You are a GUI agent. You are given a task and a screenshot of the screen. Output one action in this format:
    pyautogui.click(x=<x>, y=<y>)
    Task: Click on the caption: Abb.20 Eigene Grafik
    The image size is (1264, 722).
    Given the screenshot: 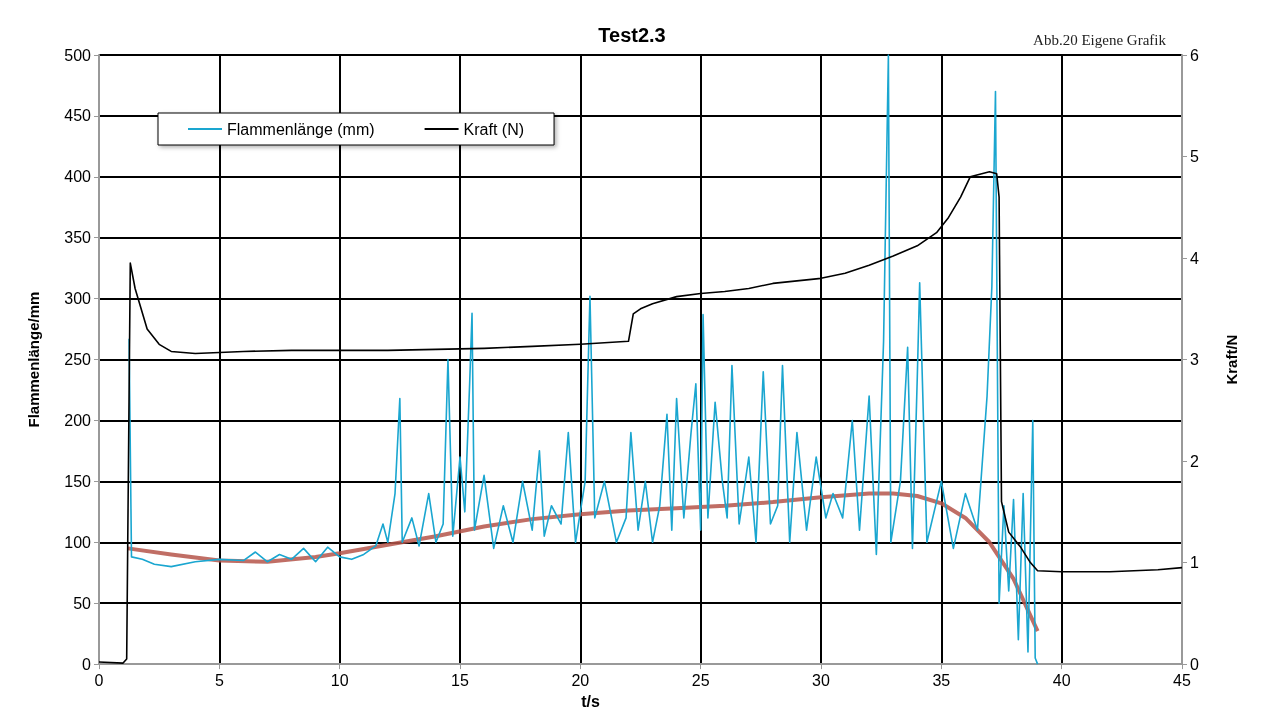 What is the action you would take?
    pyautogui.click(x=1100, y=39)
    